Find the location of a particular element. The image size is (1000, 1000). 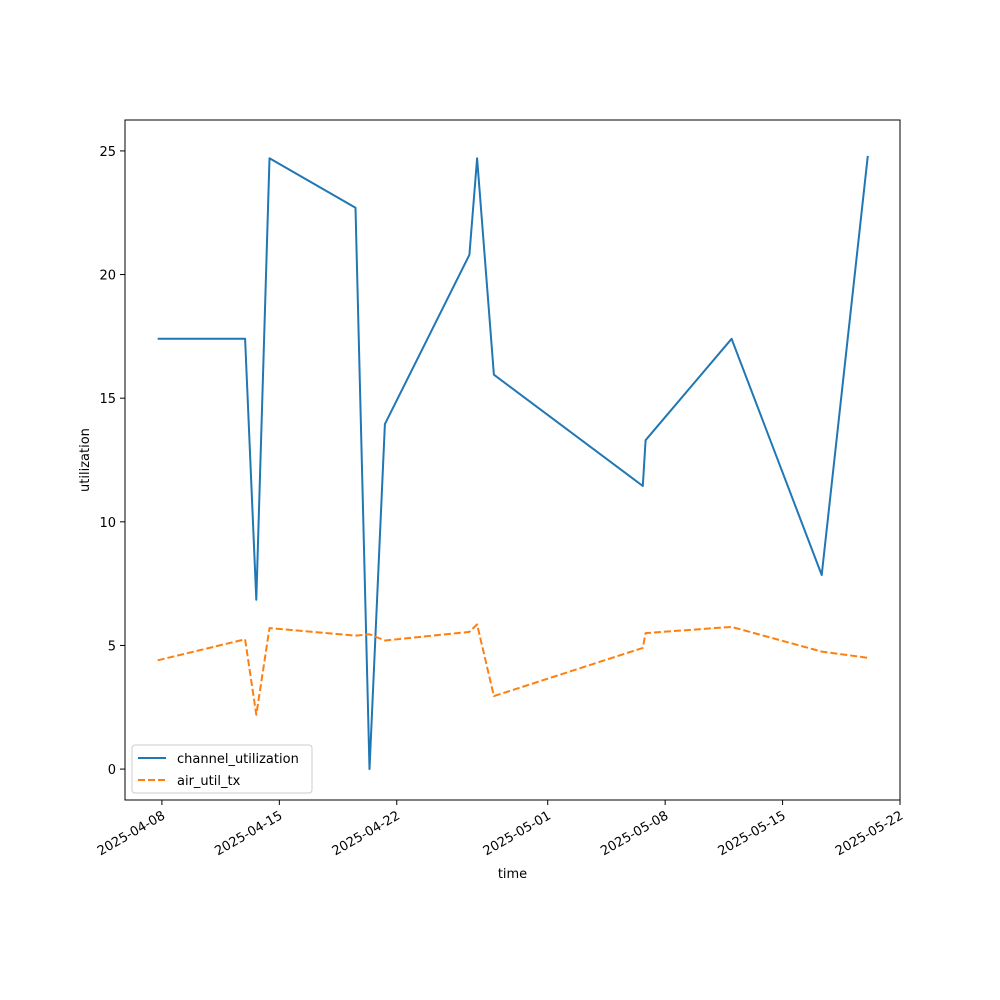

y-axis: 0 5 10 15 20 25 is located at coordinates (112, 461).